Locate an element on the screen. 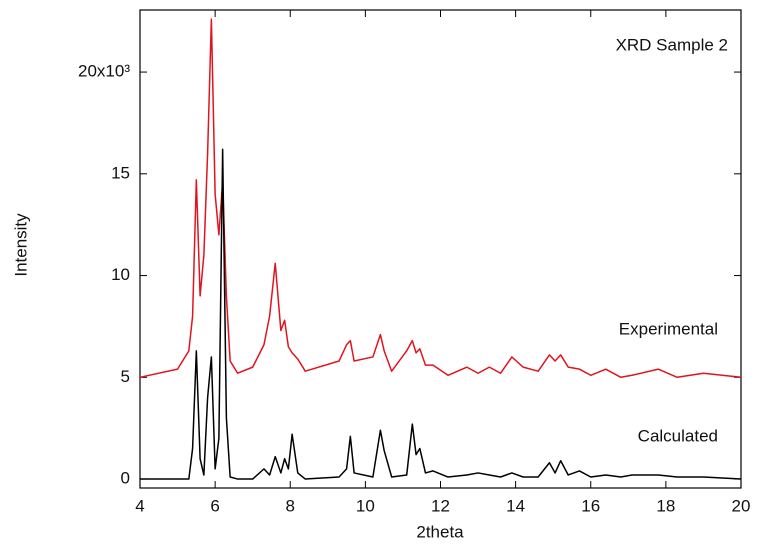  x-tick-label: 20 is located at coordinates (741, 505).